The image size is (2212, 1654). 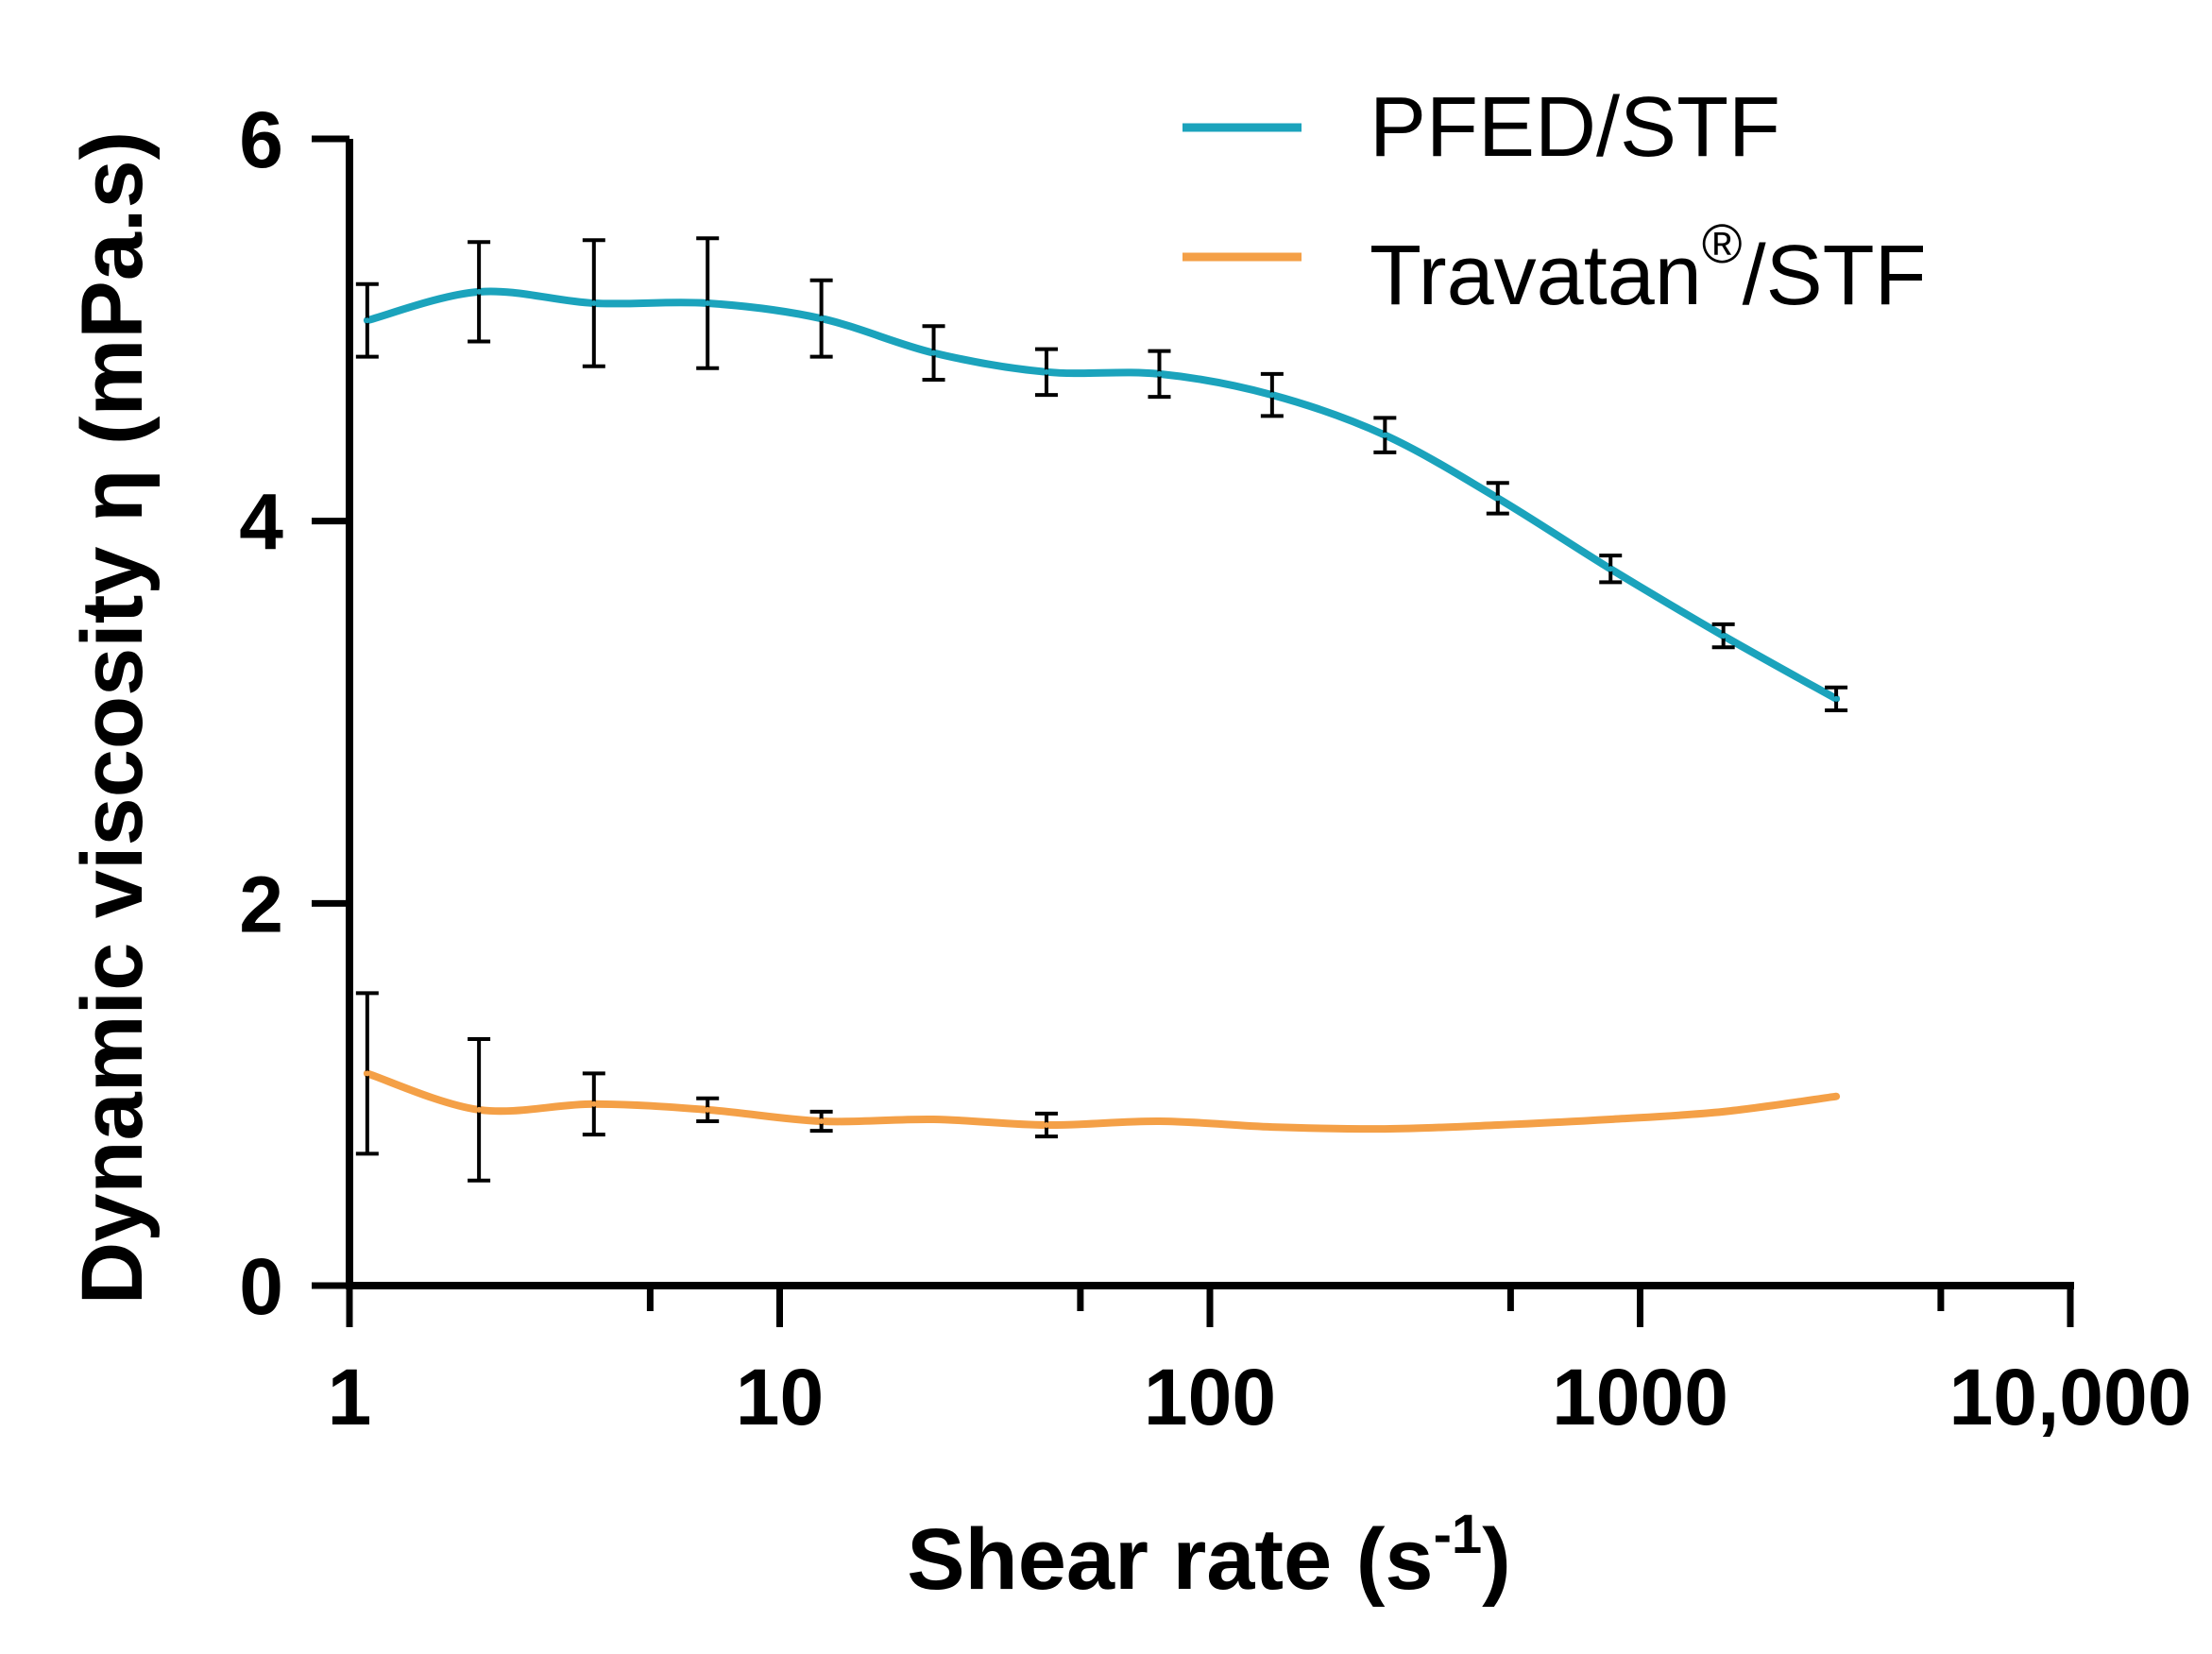 I want to click on x-axis-title-main: Shear rate (s, so click(x=1170, y=1559).